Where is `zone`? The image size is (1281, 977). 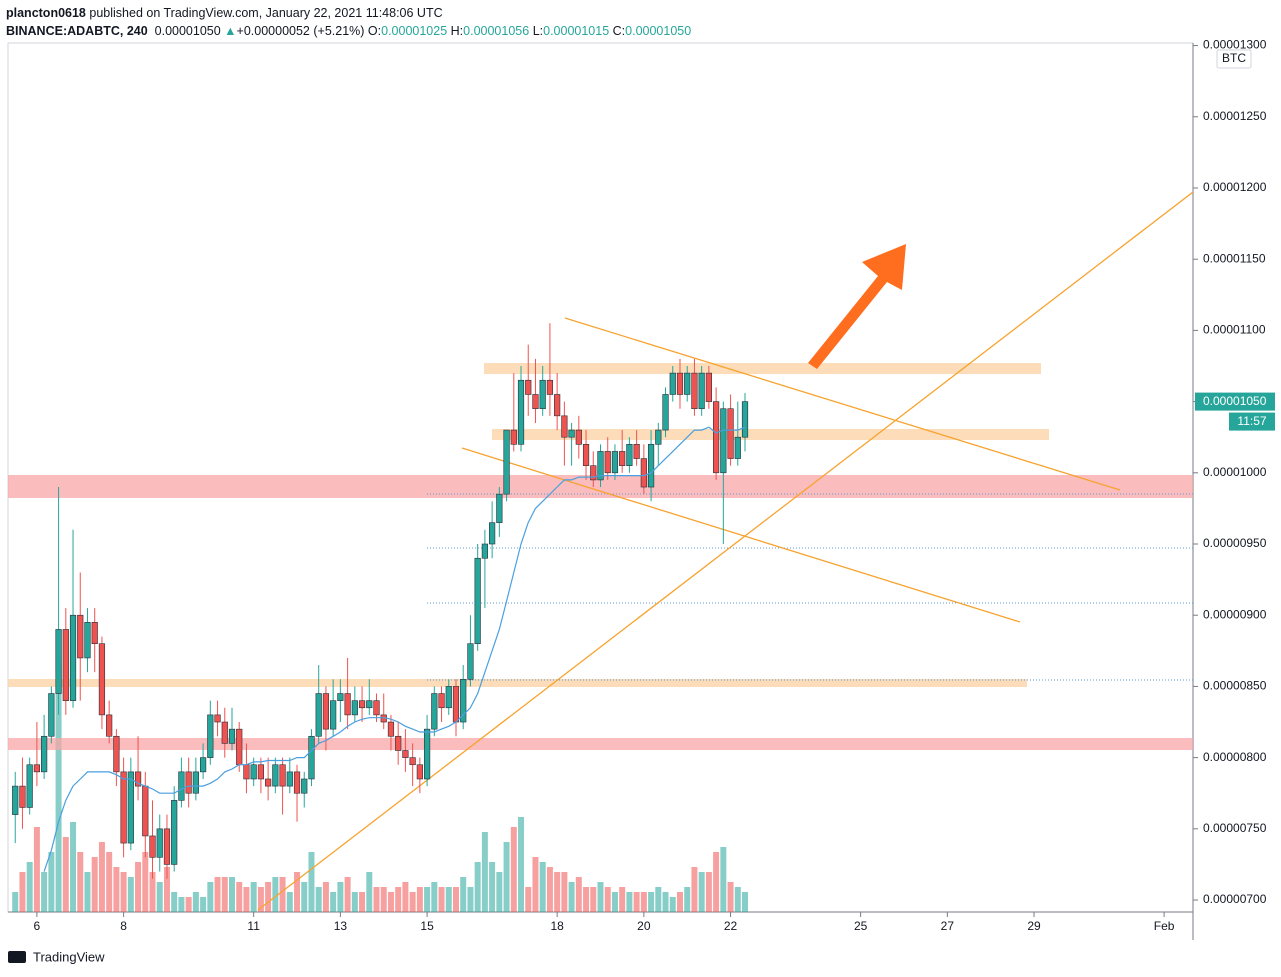
zone is located at coordinates (517, 683).